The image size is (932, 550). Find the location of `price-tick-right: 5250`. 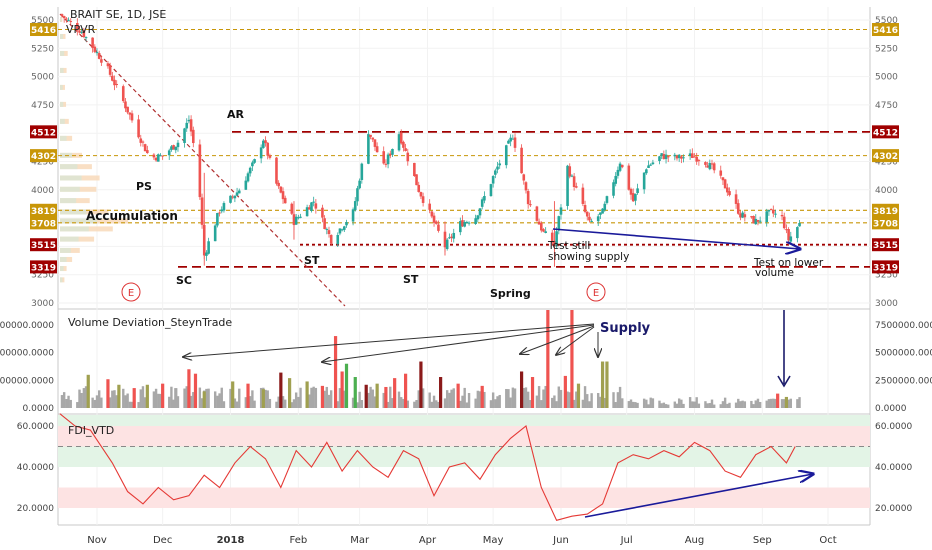

price-tick-right: 5250 is located at coordinates (886, 49).